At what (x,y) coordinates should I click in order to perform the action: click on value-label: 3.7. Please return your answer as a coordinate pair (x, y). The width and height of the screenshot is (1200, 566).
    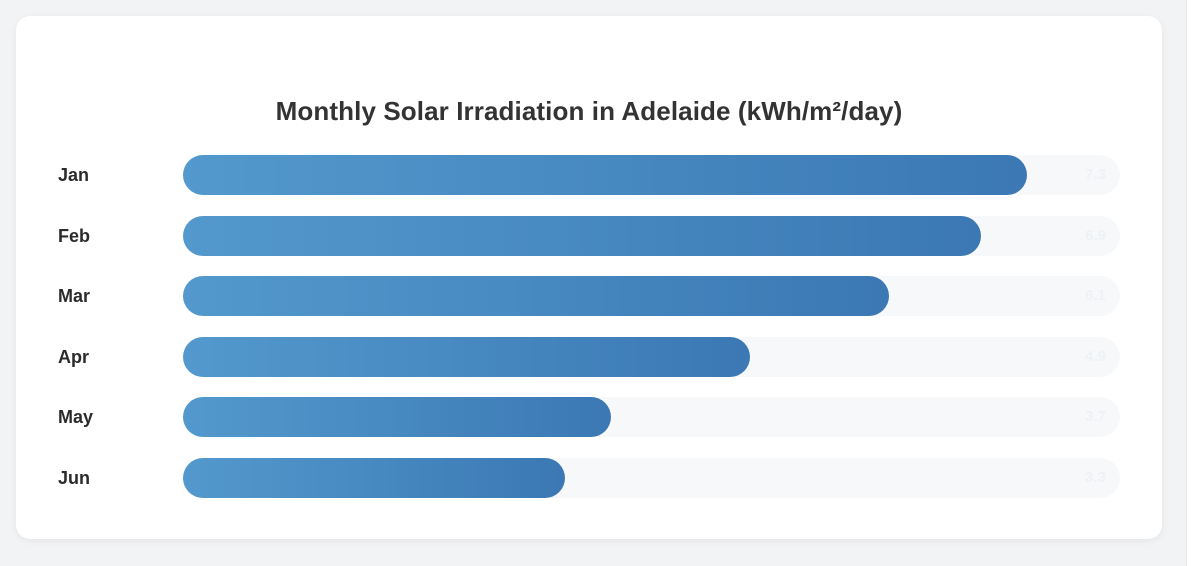
    Looking at the image, I should click on (1095, 416).